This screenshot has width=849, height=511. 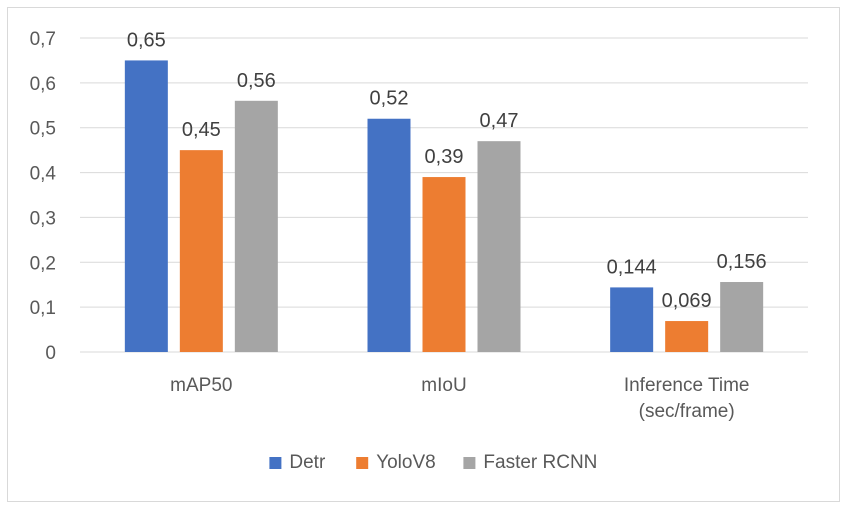 I want to click on y-tick-label: 0, so click(x=50, y=353).